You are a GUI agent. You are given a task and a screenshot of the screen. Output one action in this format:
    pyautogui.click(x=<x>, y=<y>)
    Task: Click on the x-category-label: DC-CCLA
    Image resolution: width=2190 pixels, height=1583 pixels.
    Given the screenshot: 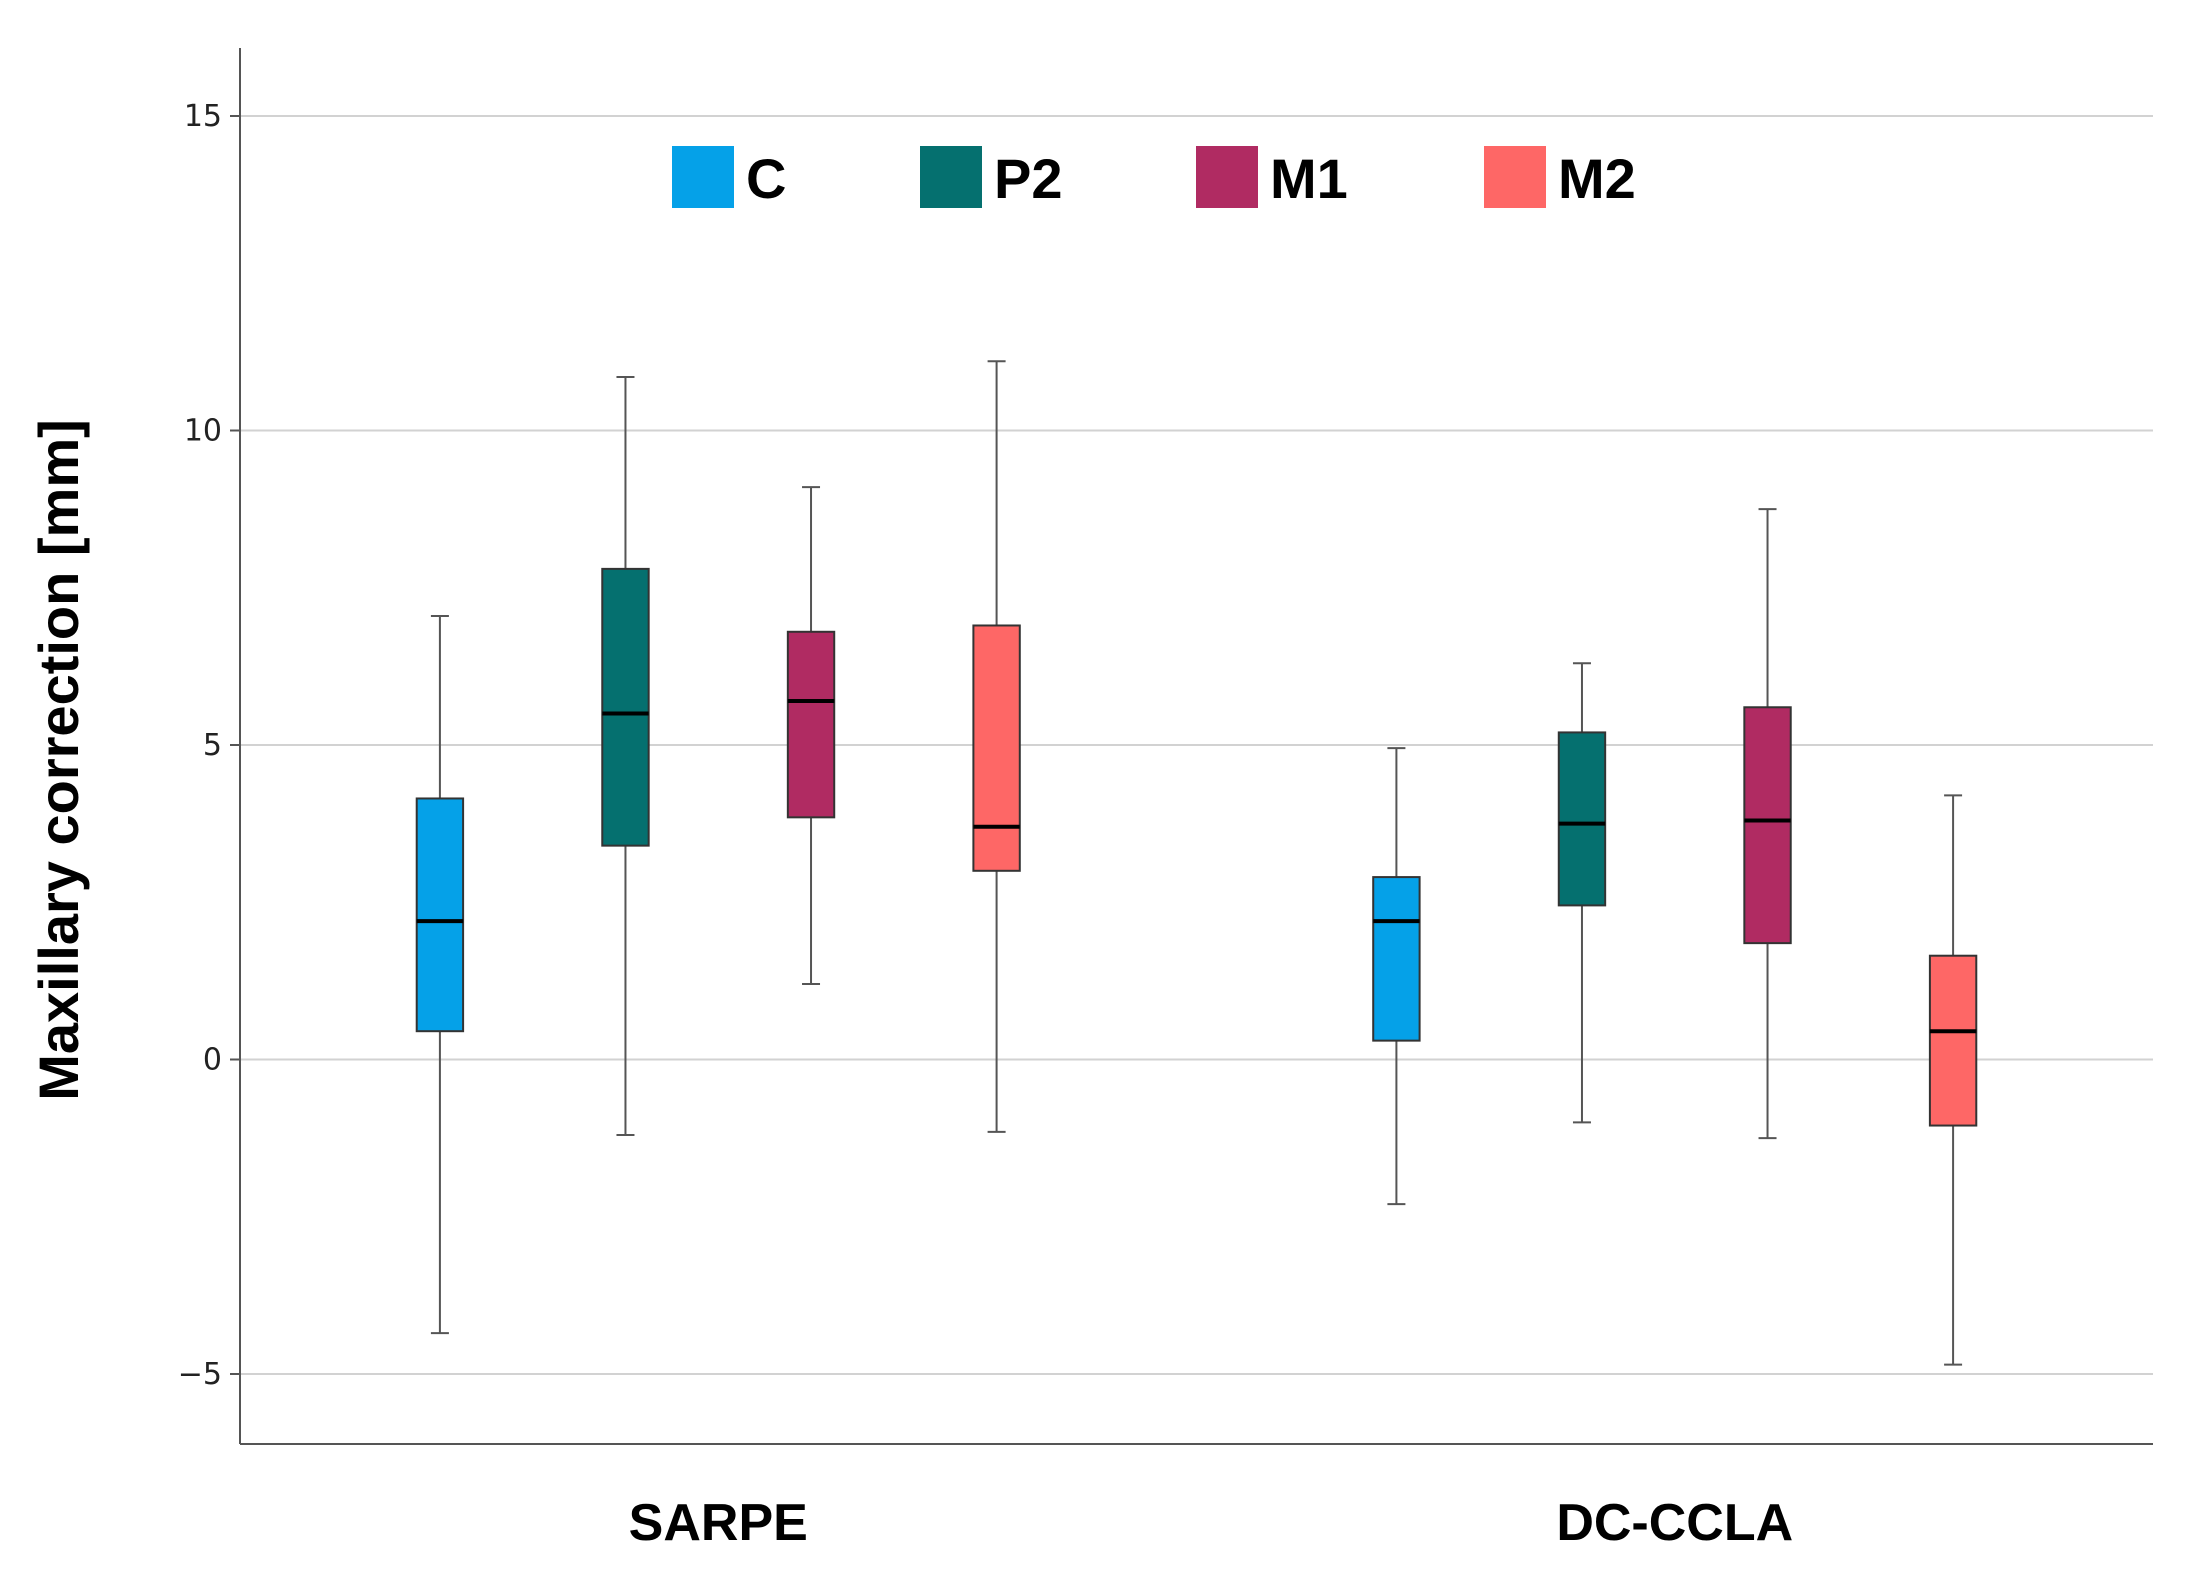 What is the action you would take?
    pyautogui.click(x=1674, y=1523)
    